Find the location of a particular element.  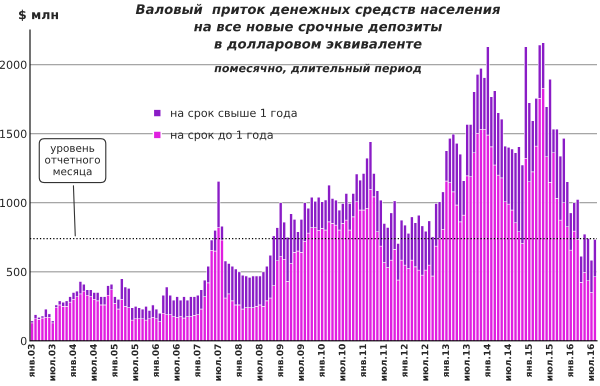

legend-label: на срок до 1 года is located at coordinates (222, 136).